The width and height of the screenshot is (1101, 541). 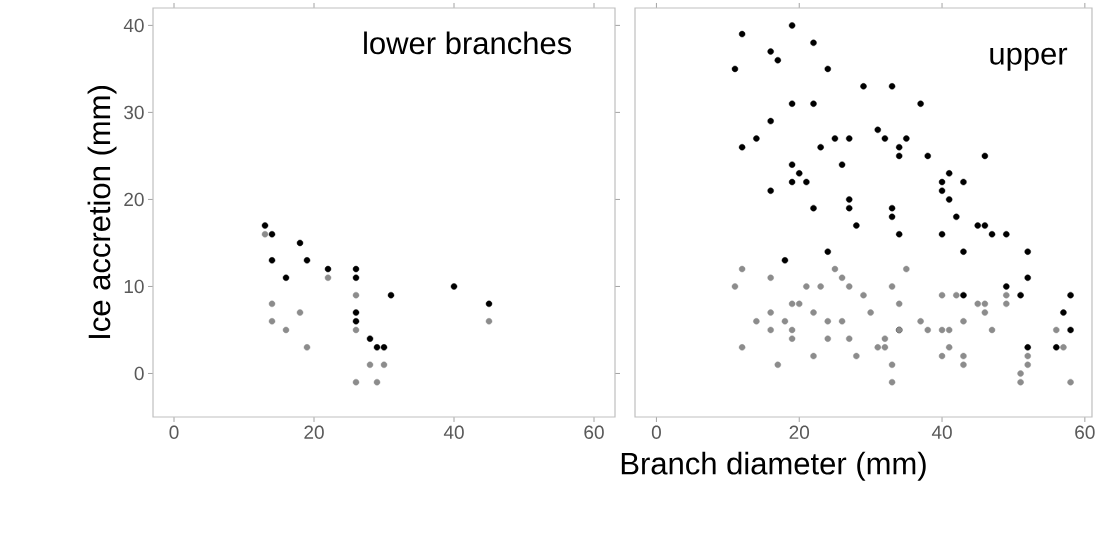 I want to click on text: upper, so click(x=1029, y=59).